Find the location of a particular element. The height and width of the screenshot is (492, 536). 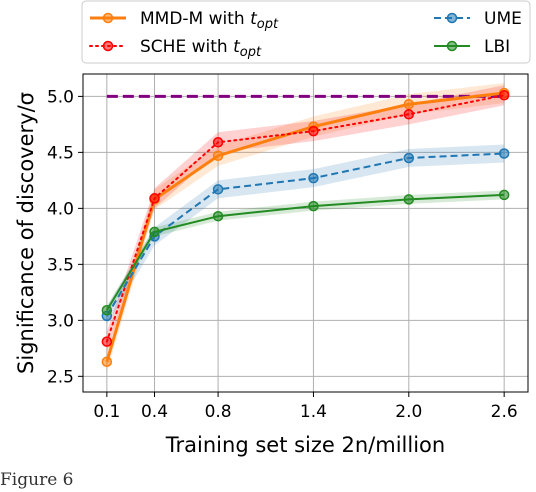

x-tick-label: 2.6 is located at coordinates (504, 412).